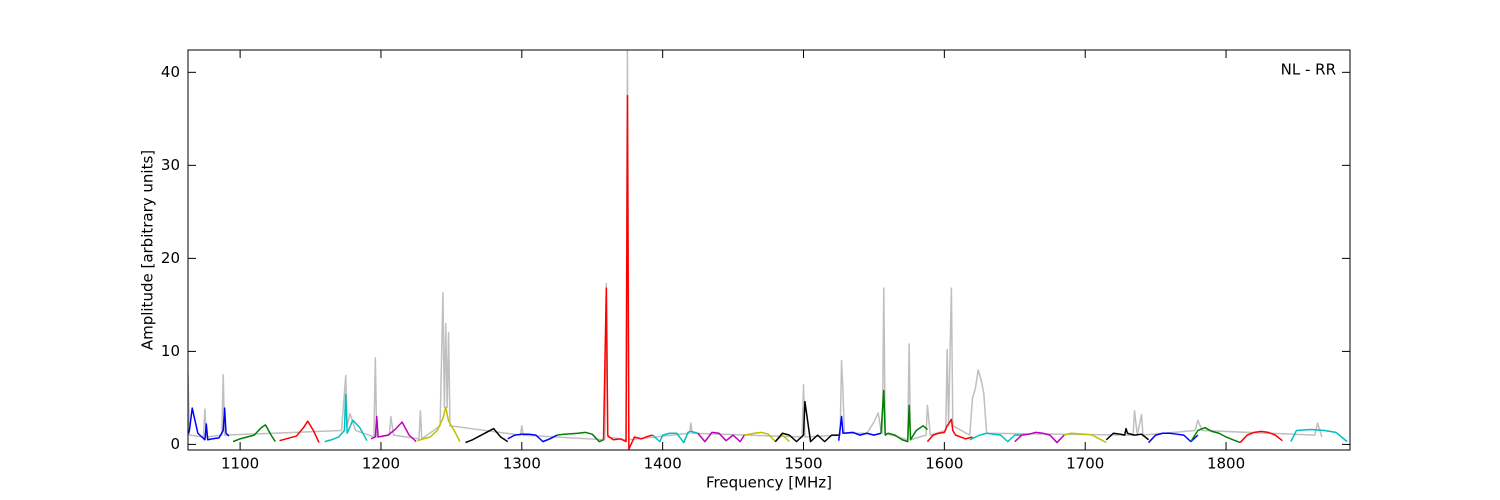 The height and width of the screenshot is (500, 1500). What do you see at coordinates (1308, 70) in the screenshot?
I see `annotation: NL - RR` at bounding box center [1308, 70].